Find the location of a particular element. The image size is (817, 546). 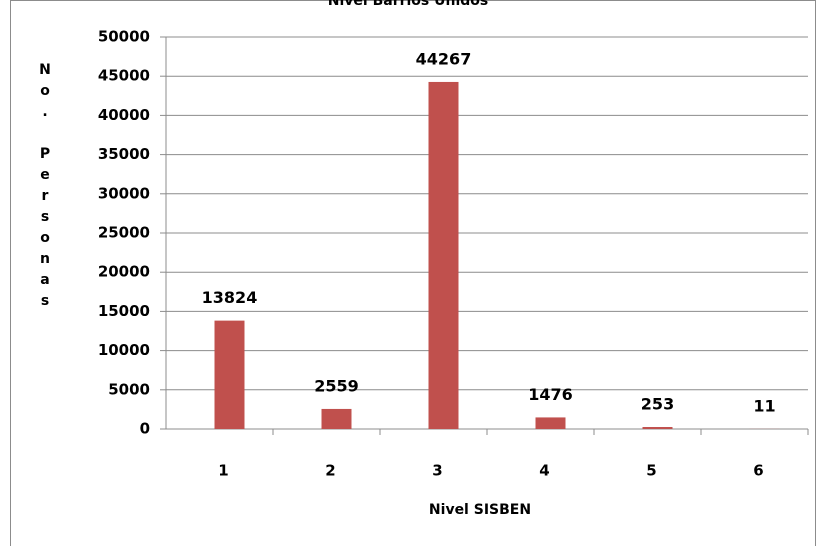

y-tick-label: 30000 is located at coordinates (124, 193).